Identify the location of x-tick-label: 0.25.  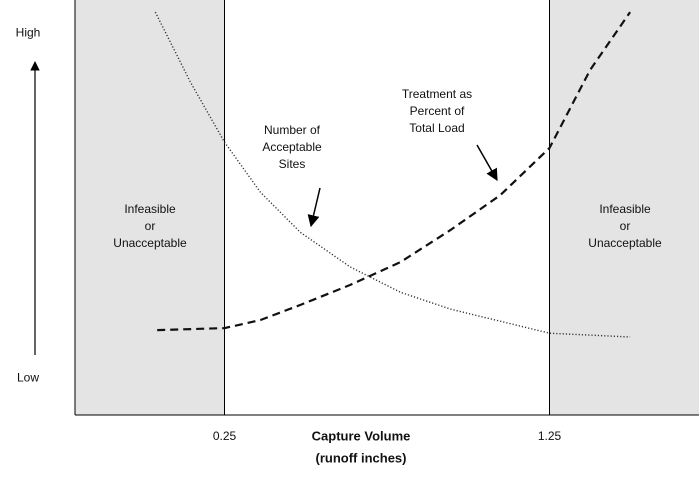
(225, 436).